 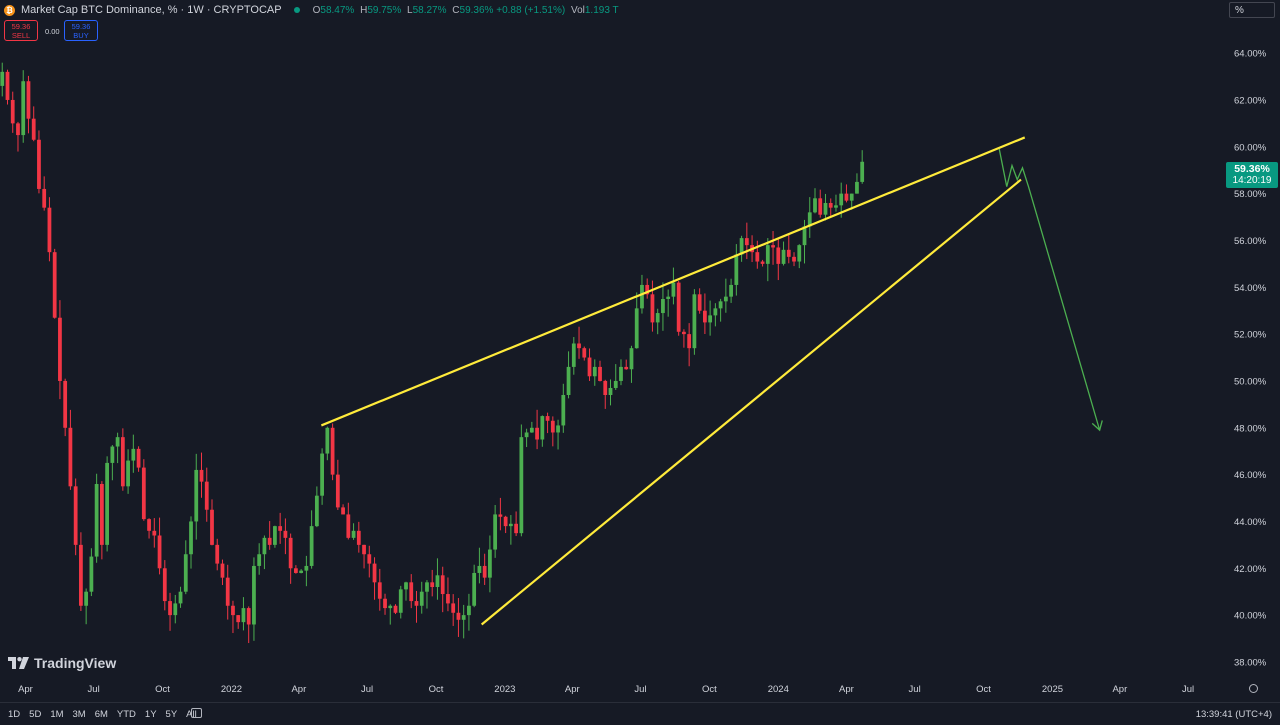 I want to click on projection-path, so click(x=1049, y=290).